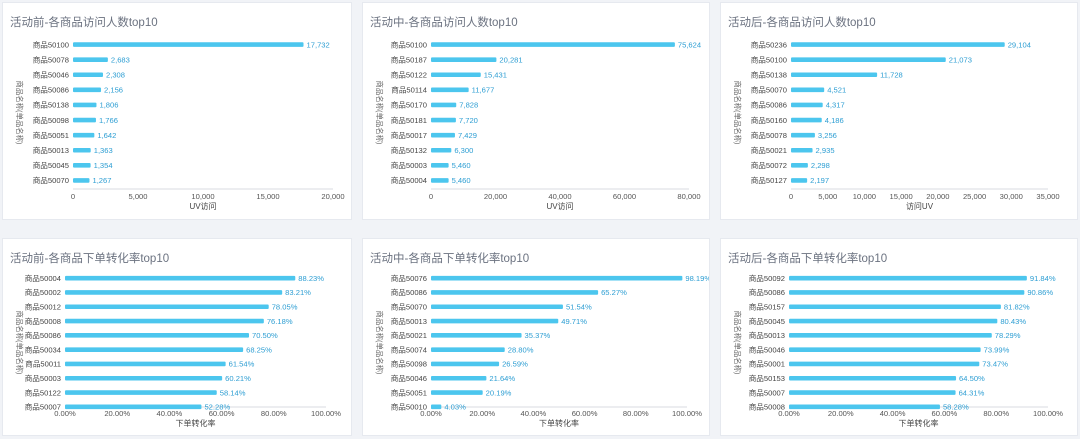  What do you see at coordinates (108, 105) in the screenshot?
I see `value-label: 1,806` at bounding box center [108, 105].